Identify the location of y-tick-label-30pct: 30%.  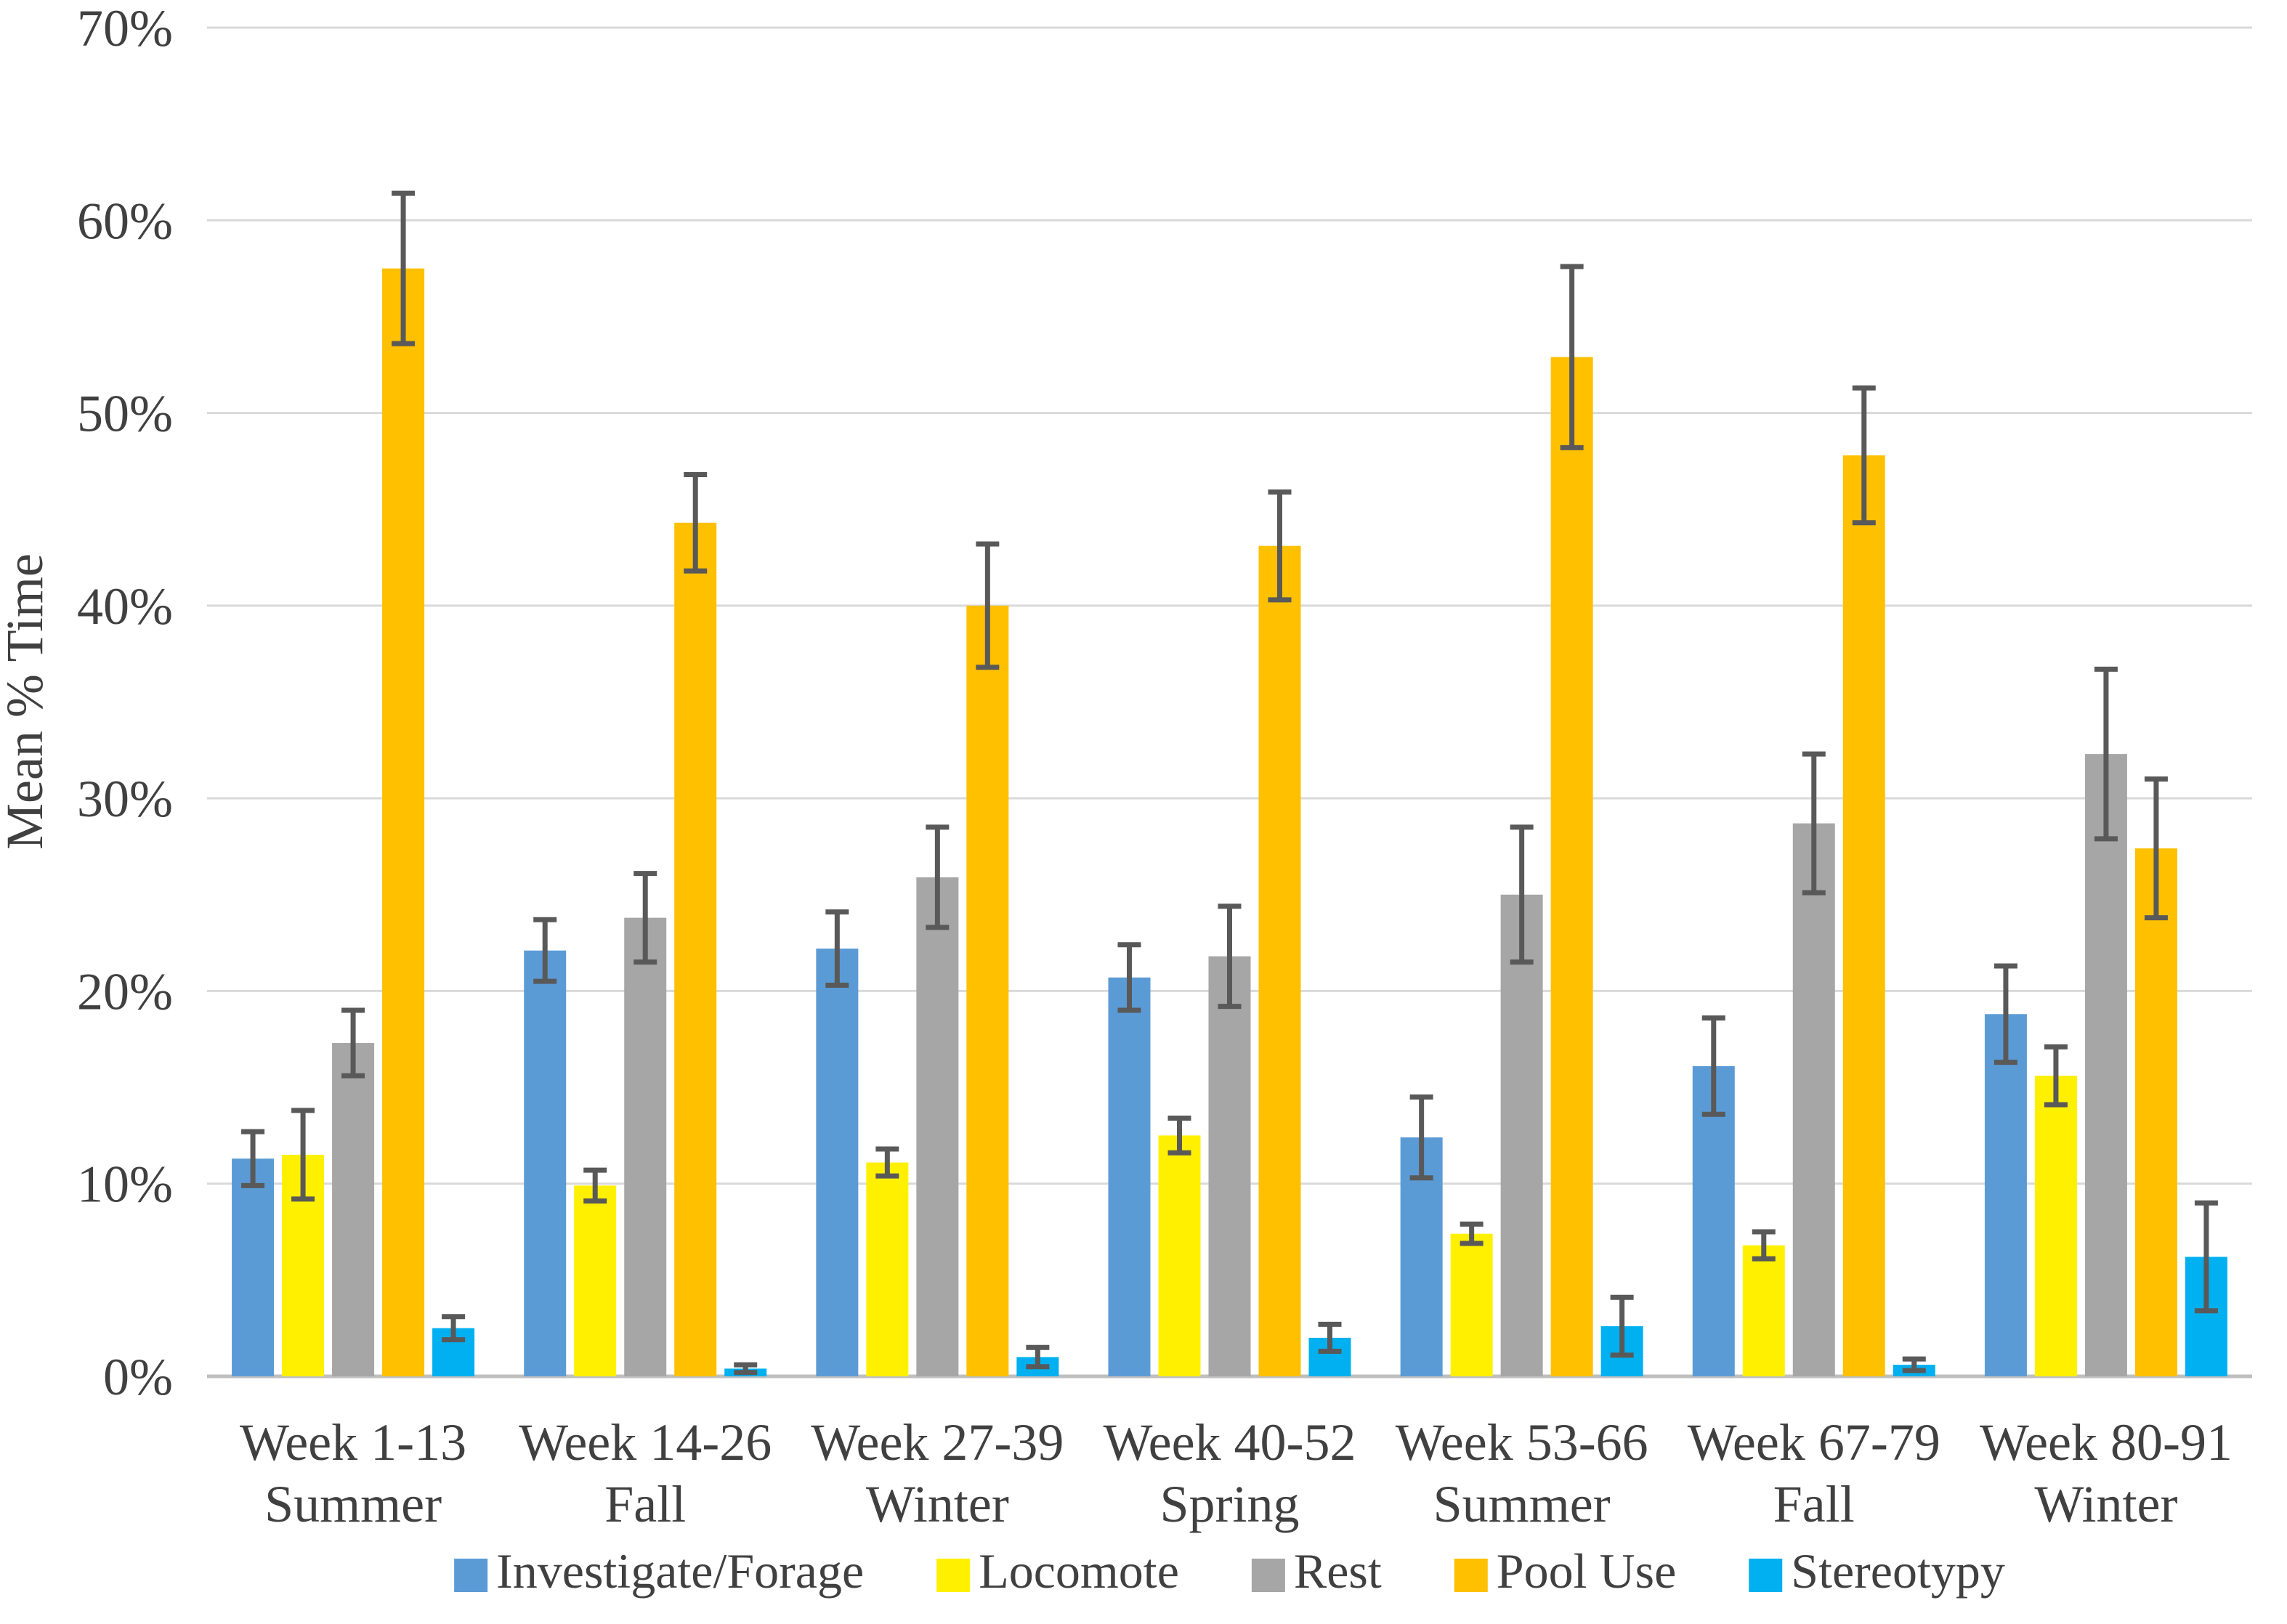
(125, 799).